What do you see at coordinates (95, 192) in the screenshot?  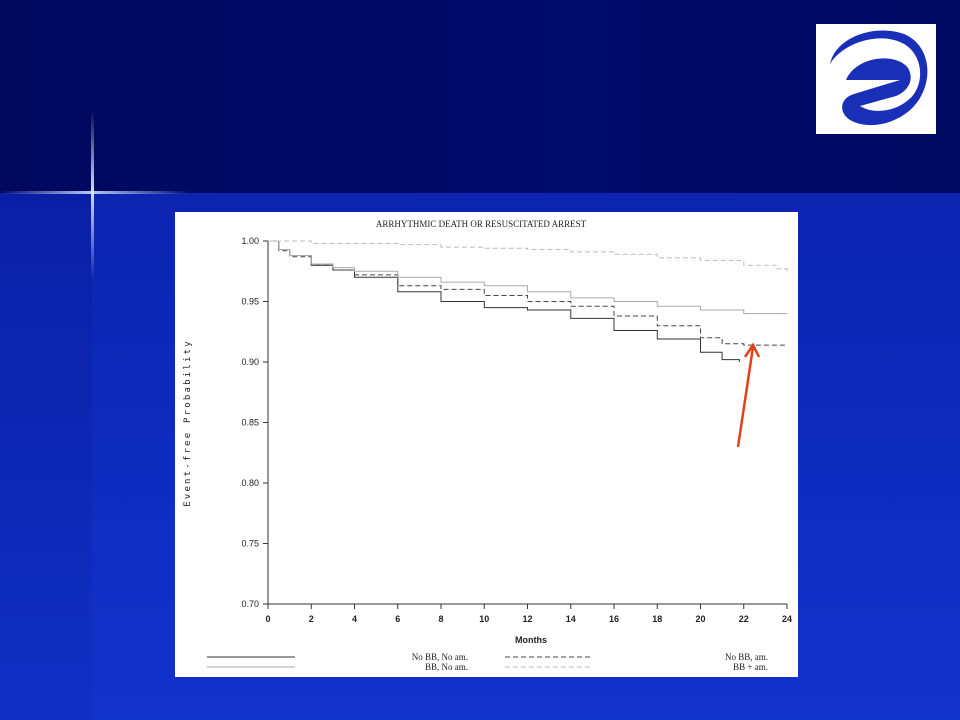 I see `light-flare-horizontal` at bounding box center [95, 192].